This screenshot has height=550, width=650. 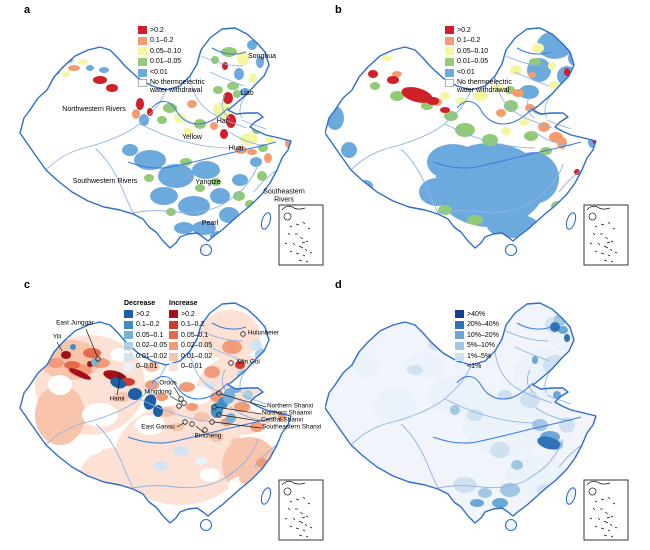 I want to click on legend-percent-label: 20%–40%, so click(x=483, y=325).